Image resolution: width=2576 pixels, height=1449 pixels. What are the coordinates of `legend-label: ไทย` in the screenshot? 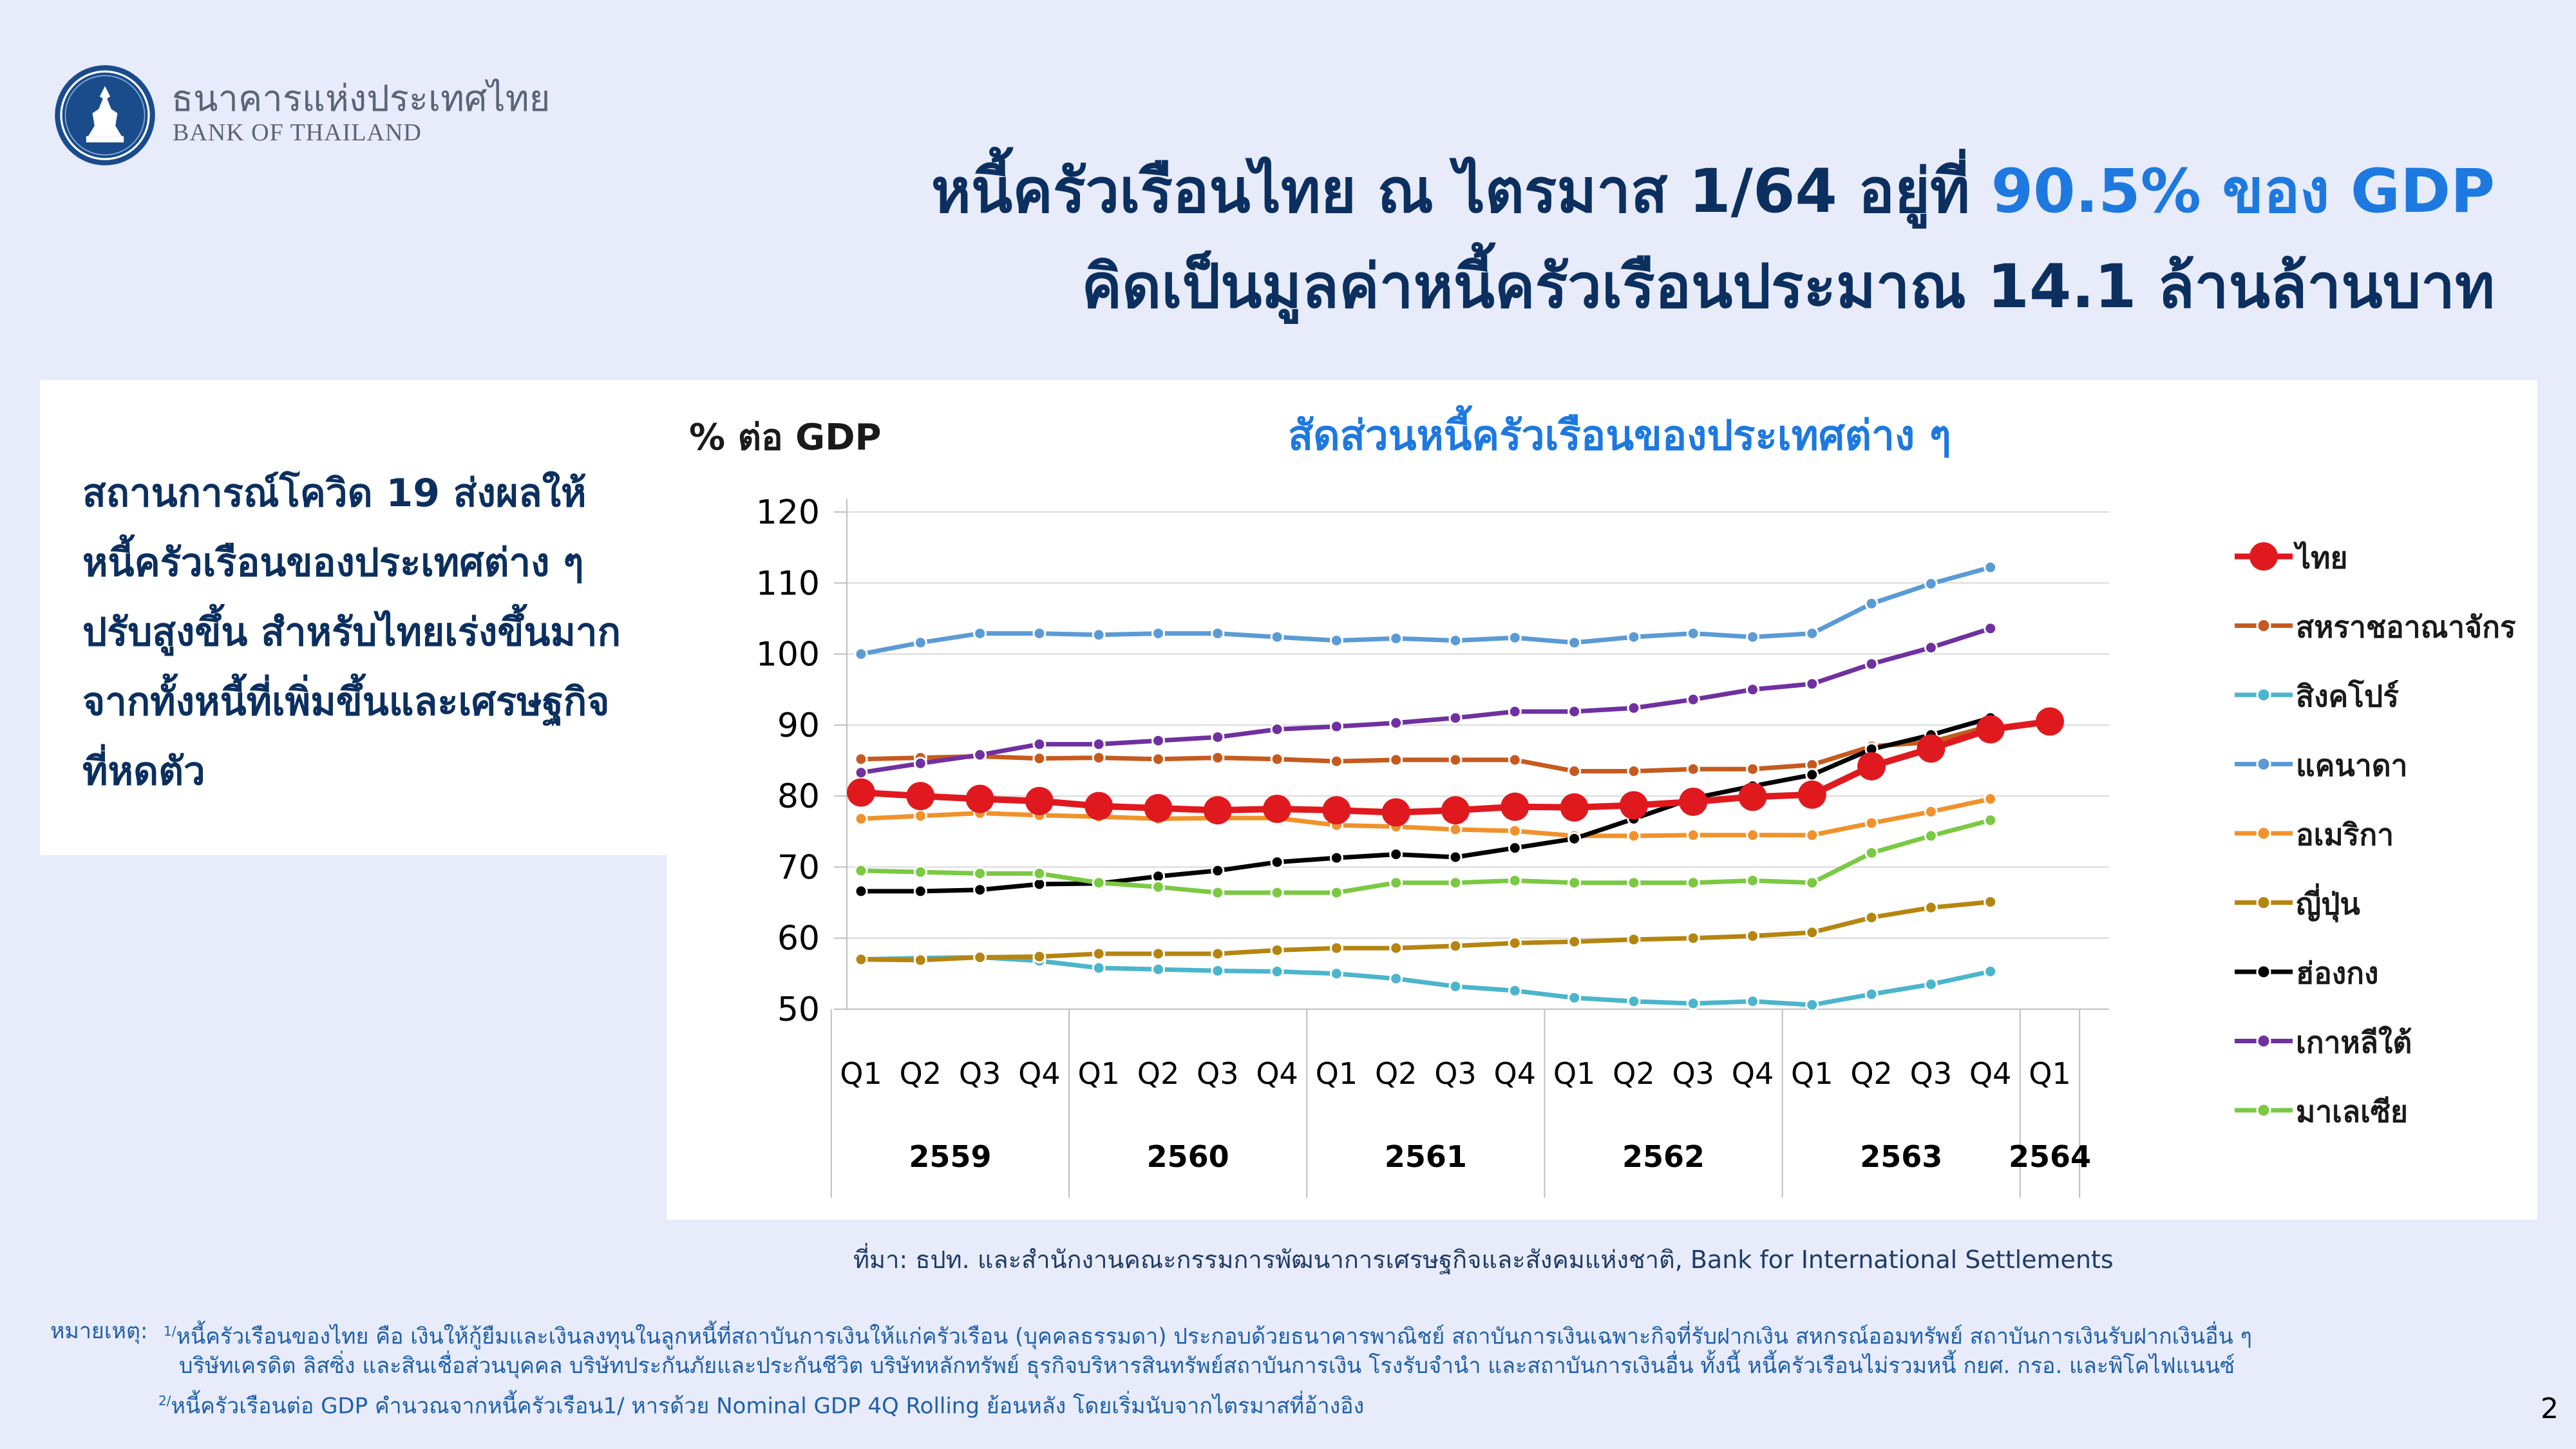 It's located at (2320, 557).